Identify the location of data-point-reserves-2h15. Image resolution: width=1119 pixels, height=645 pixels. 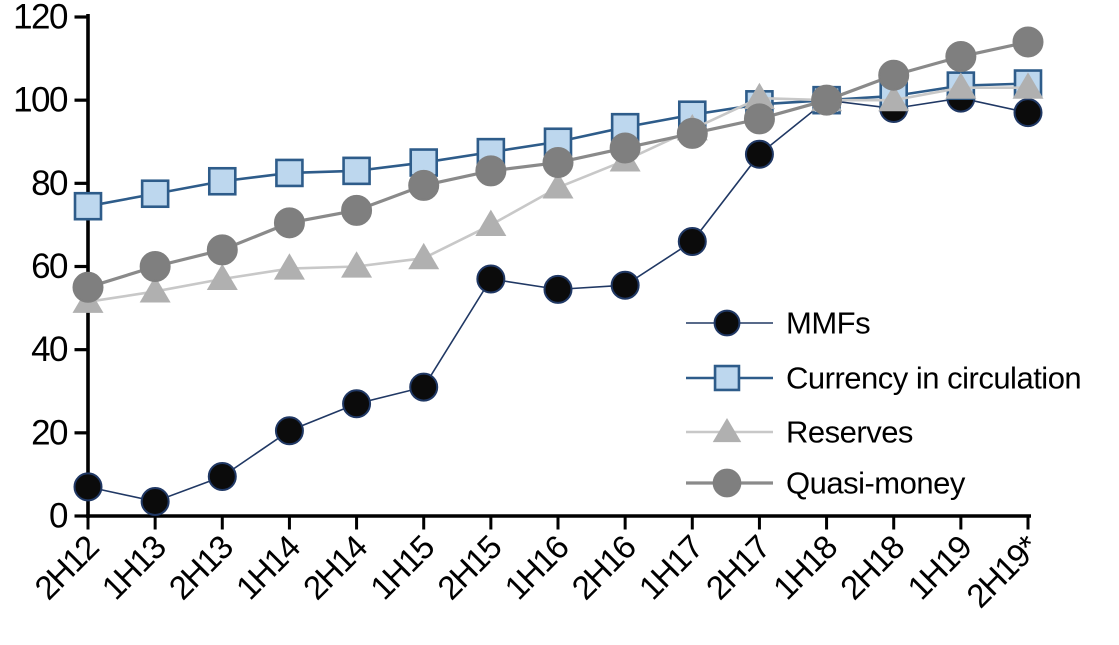
(491, 222).